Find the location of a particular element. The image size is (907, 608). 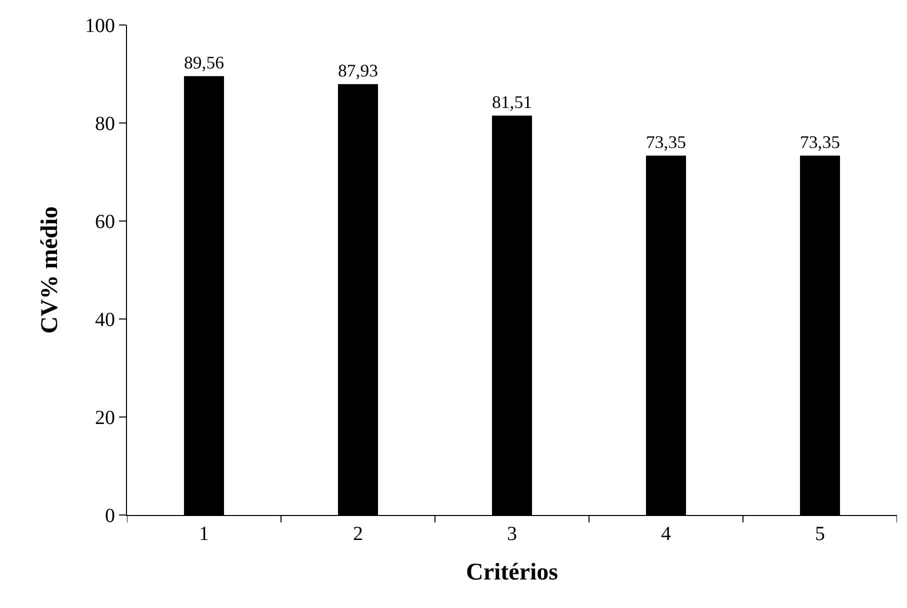

x-axis-title: Critérios is located at coordinates (512, 572).